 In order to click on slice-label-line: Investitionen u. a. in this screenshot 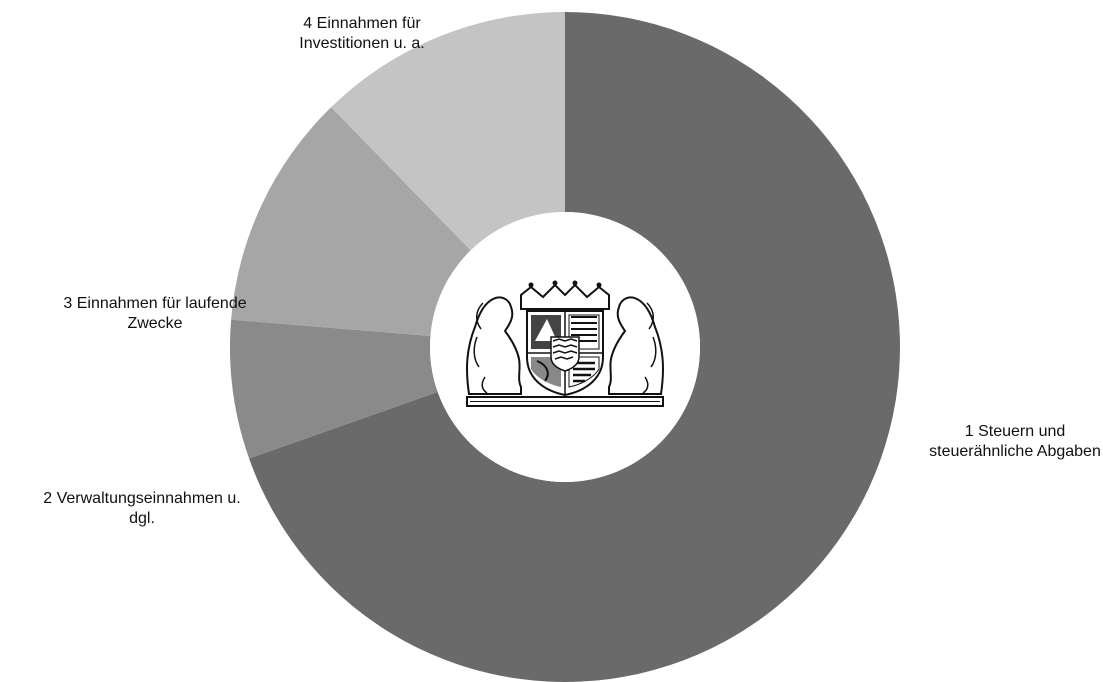, I will do `click(361, 43)`.